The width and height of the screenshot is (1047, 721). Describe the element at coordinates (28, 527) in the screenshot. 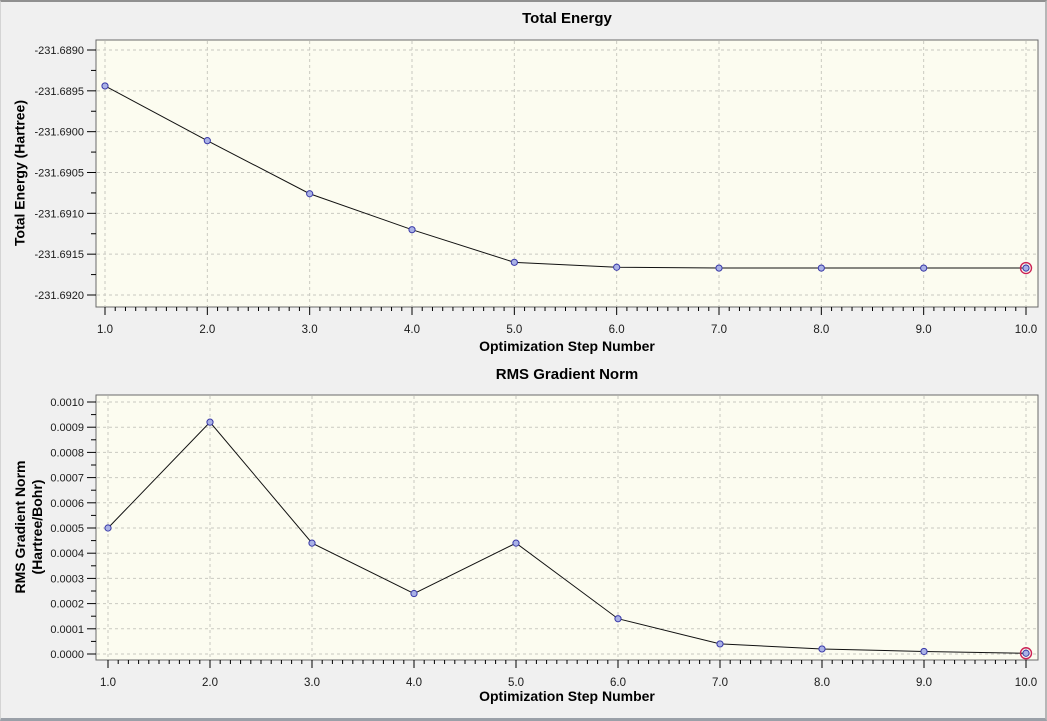

I see `y-axis-title-rms-gradient-norm: RMS Gradient Norm (Hartree/Bohr)` at that location.